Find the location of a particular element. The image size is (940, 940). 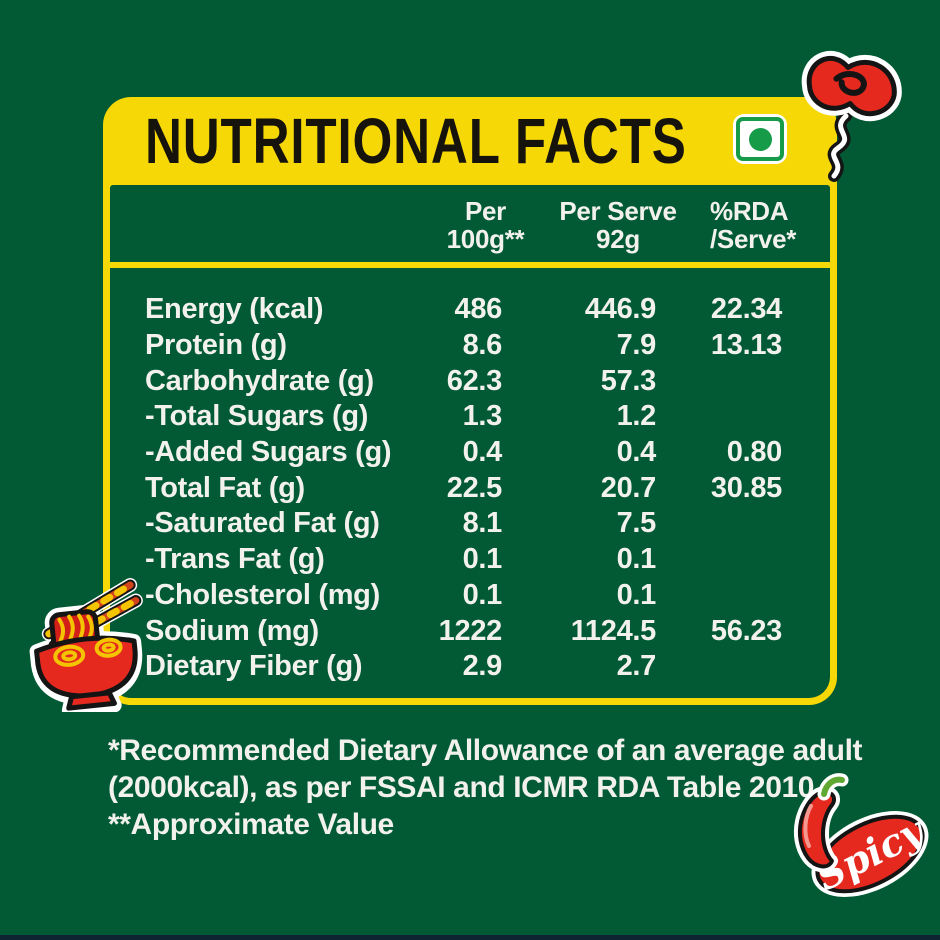

table-row-dietary-fiber: Dietary Fiber (g) 2.9 2.7 is located at coordinates (474, 667).